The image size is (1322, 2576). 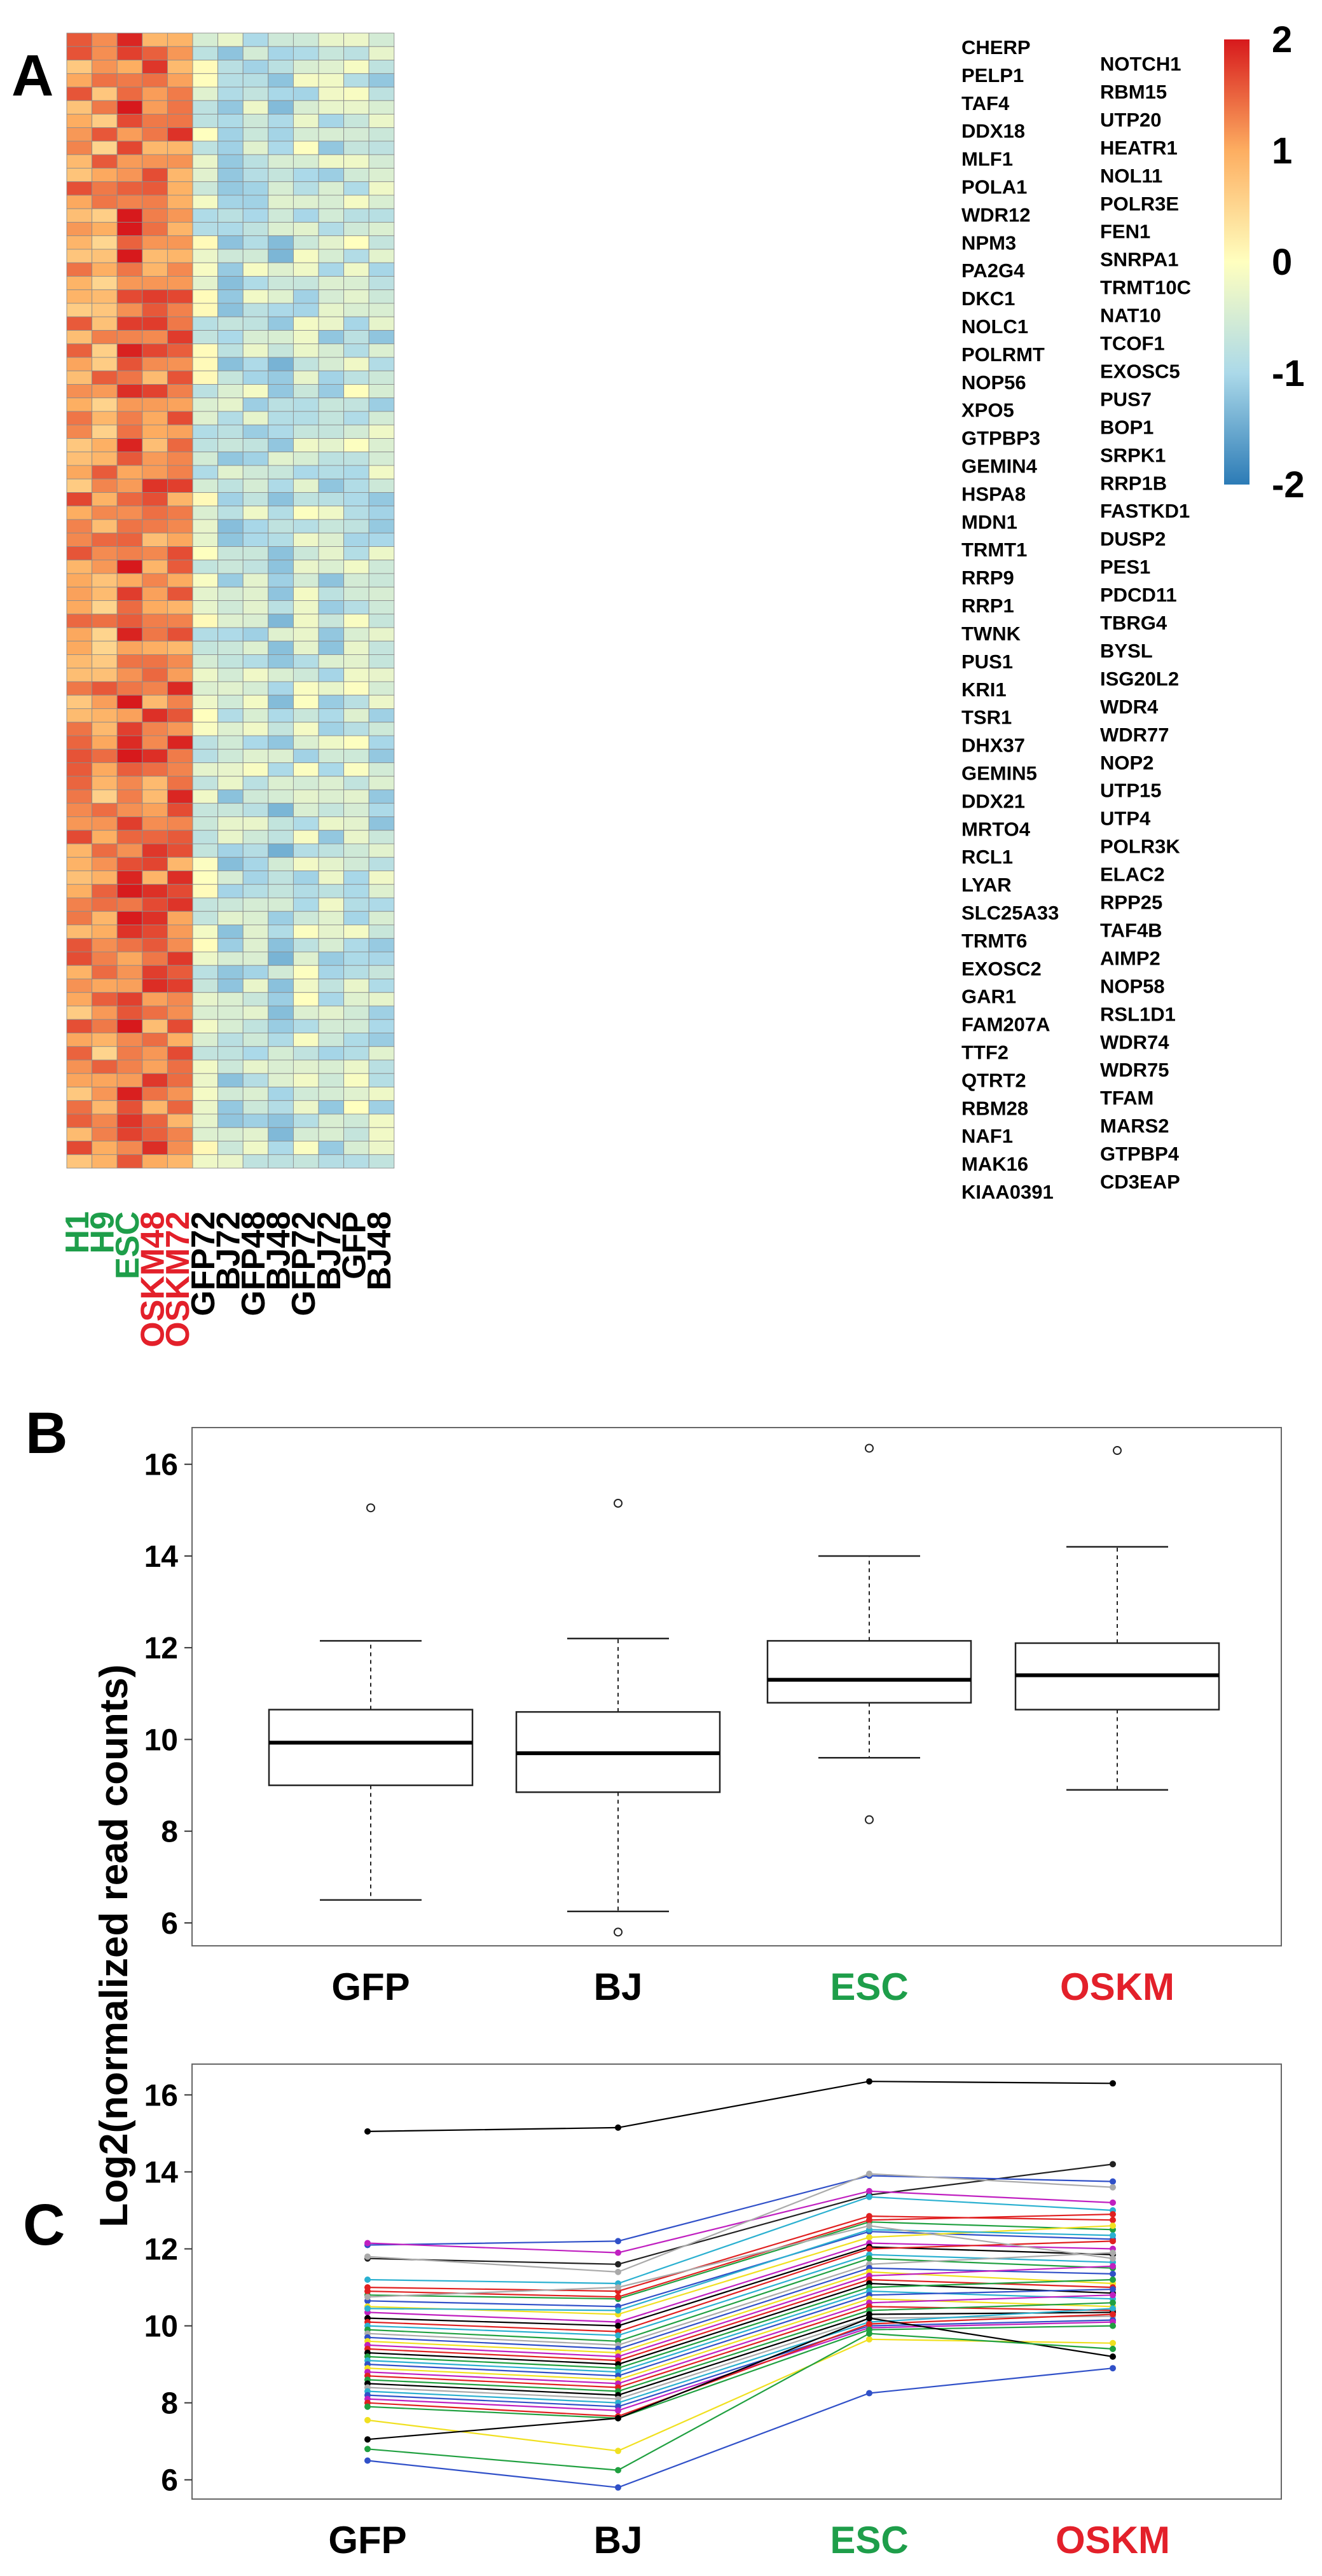 I want to click on gene-label-right: AIMP2, so click(x=1130, y=958).